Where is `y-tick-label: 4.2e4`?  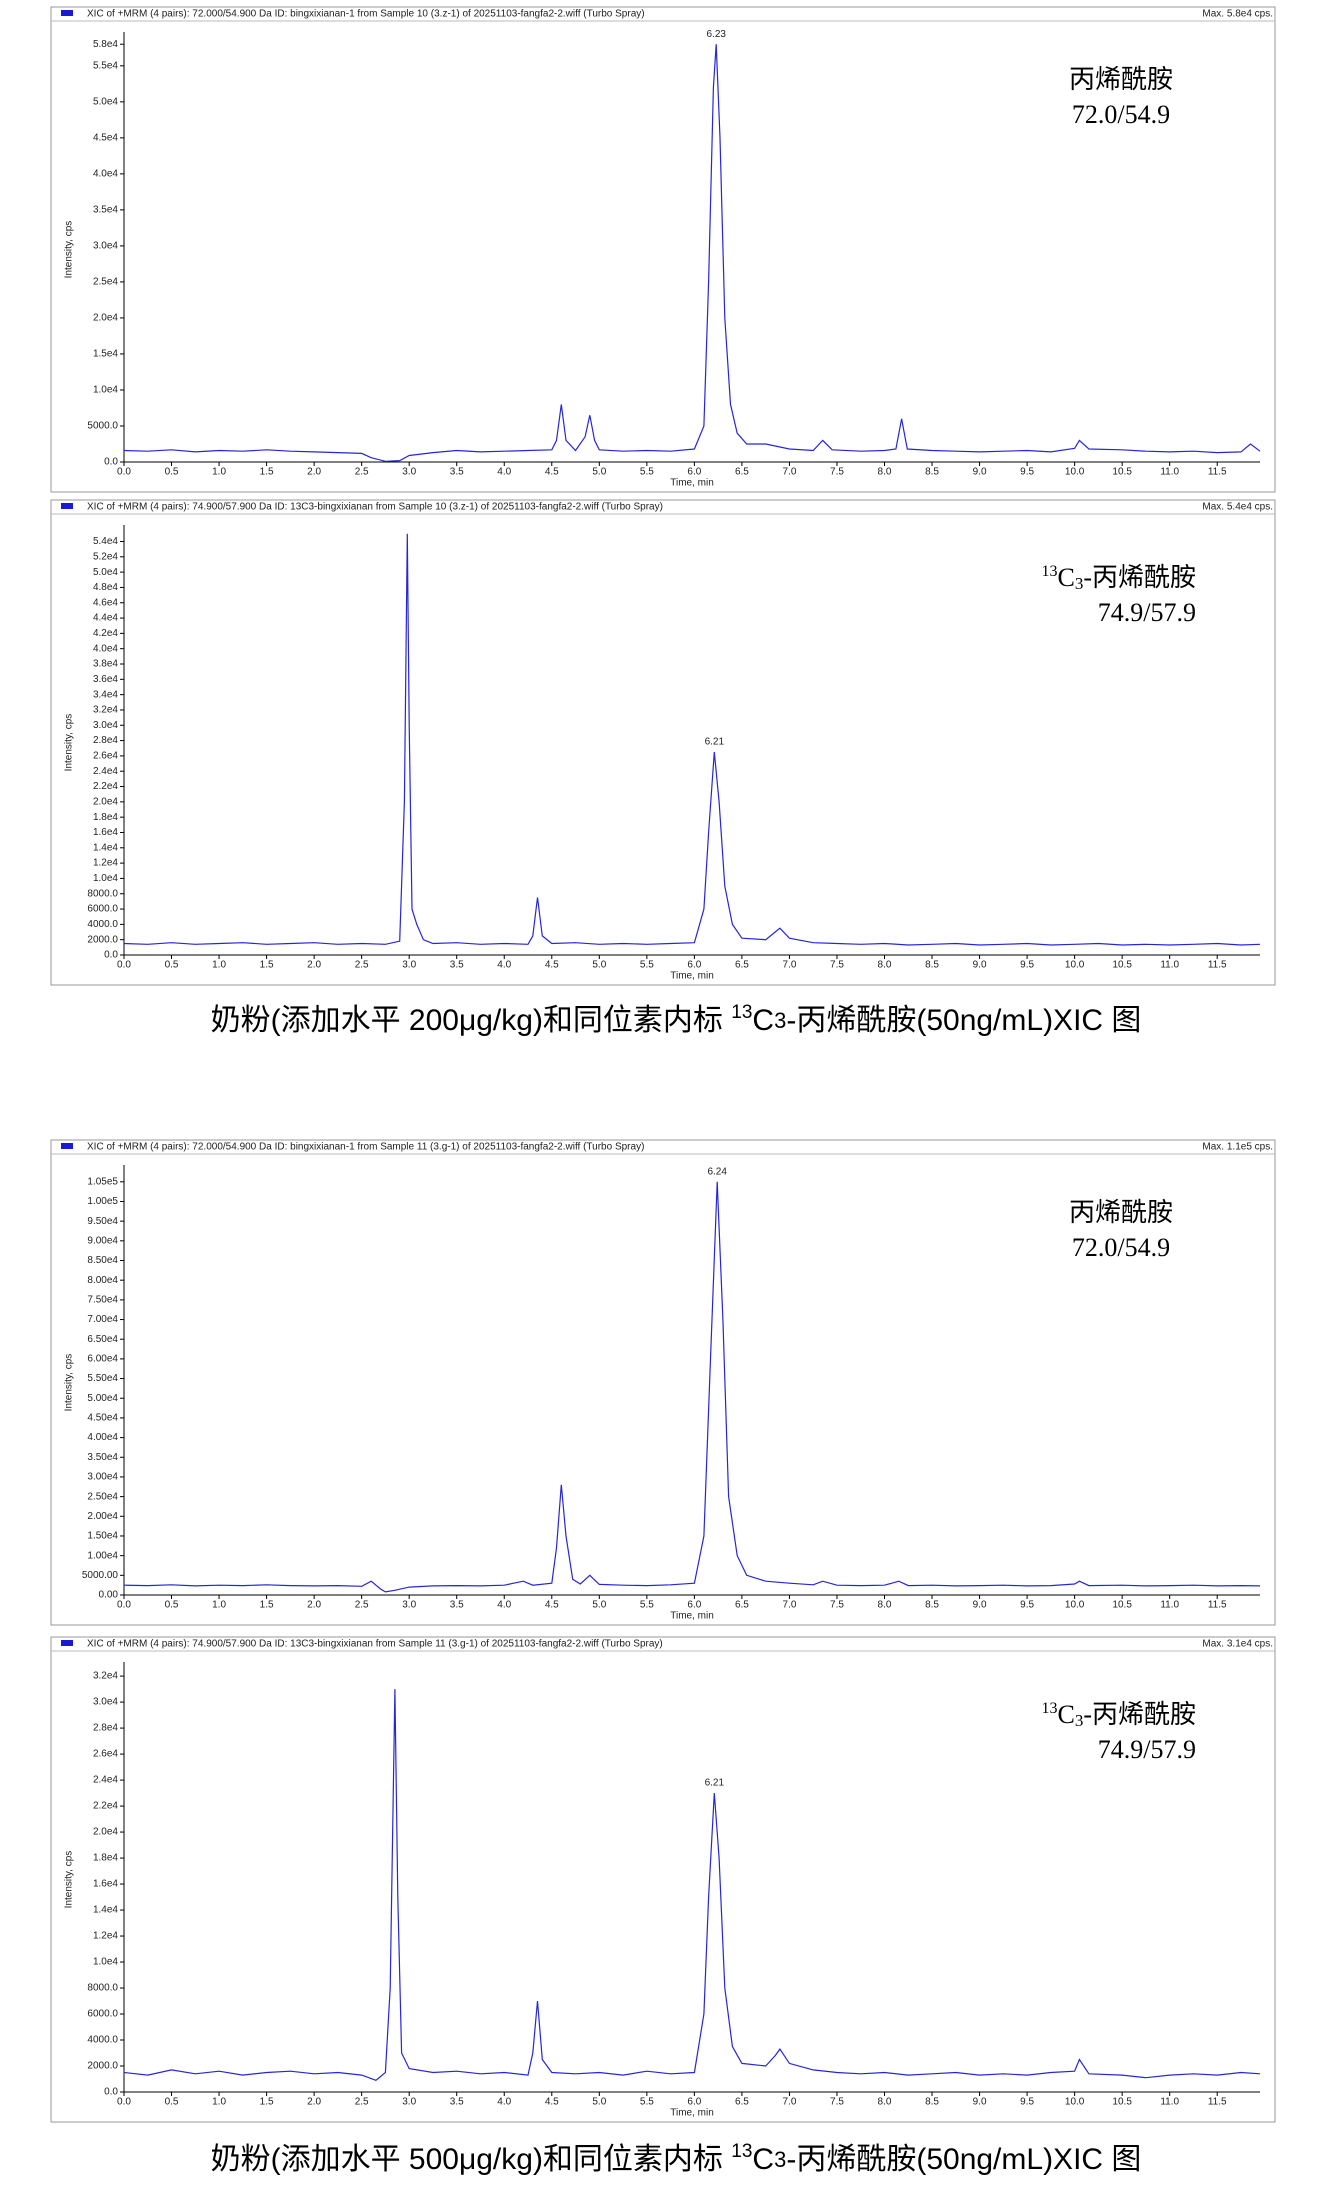
y-tick-label: 4.2e4 is located at coordinates (105, 633).